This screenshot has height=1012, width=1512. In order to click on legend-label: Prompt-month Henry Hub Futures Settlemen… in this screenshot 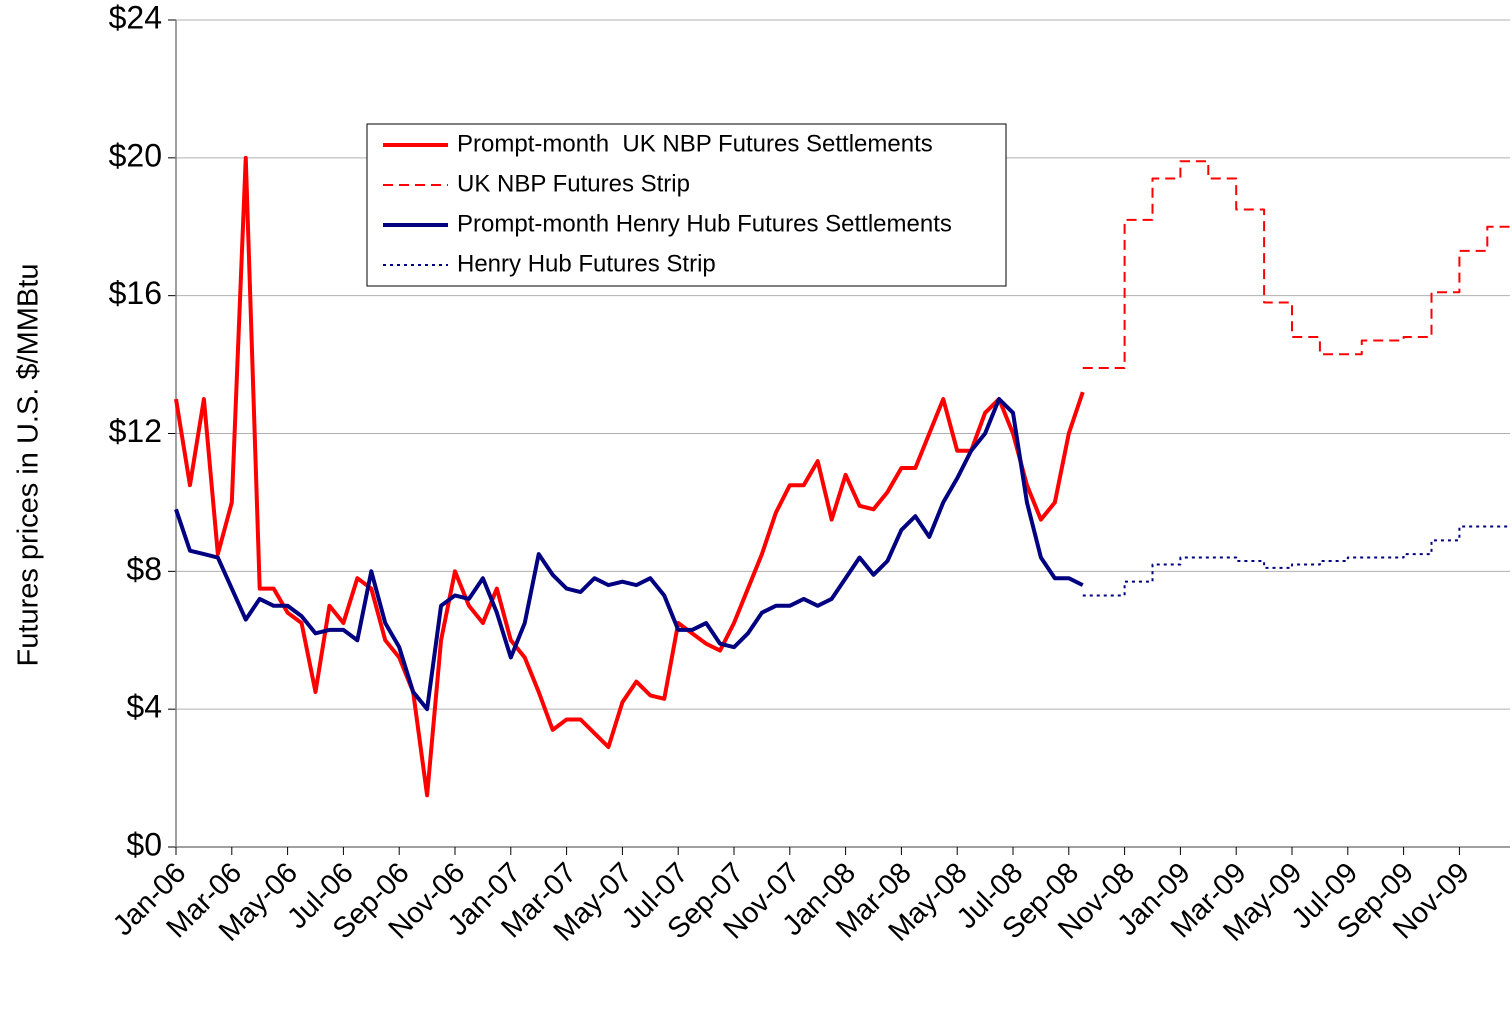, I will do `click(704, 223)`.